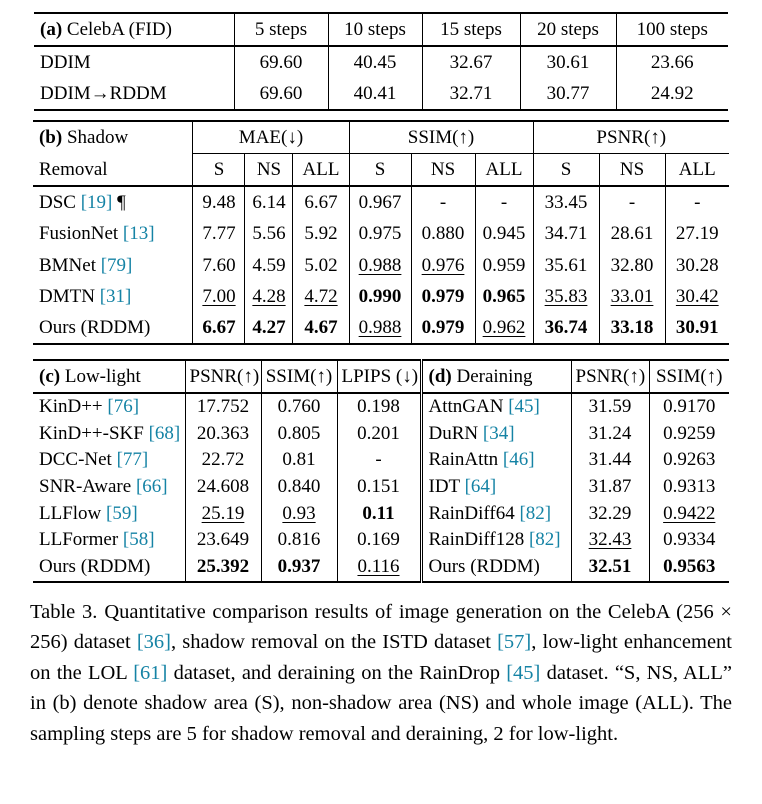 This screenshot has width=762, height=804. I want to click on text-span: 30.61, so click(568, 63).